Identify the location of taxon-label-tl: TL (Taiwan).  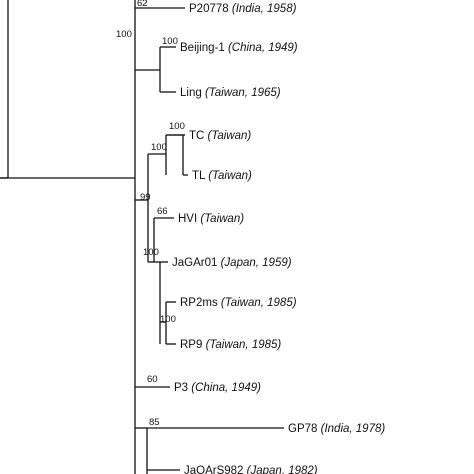
(222, 176).